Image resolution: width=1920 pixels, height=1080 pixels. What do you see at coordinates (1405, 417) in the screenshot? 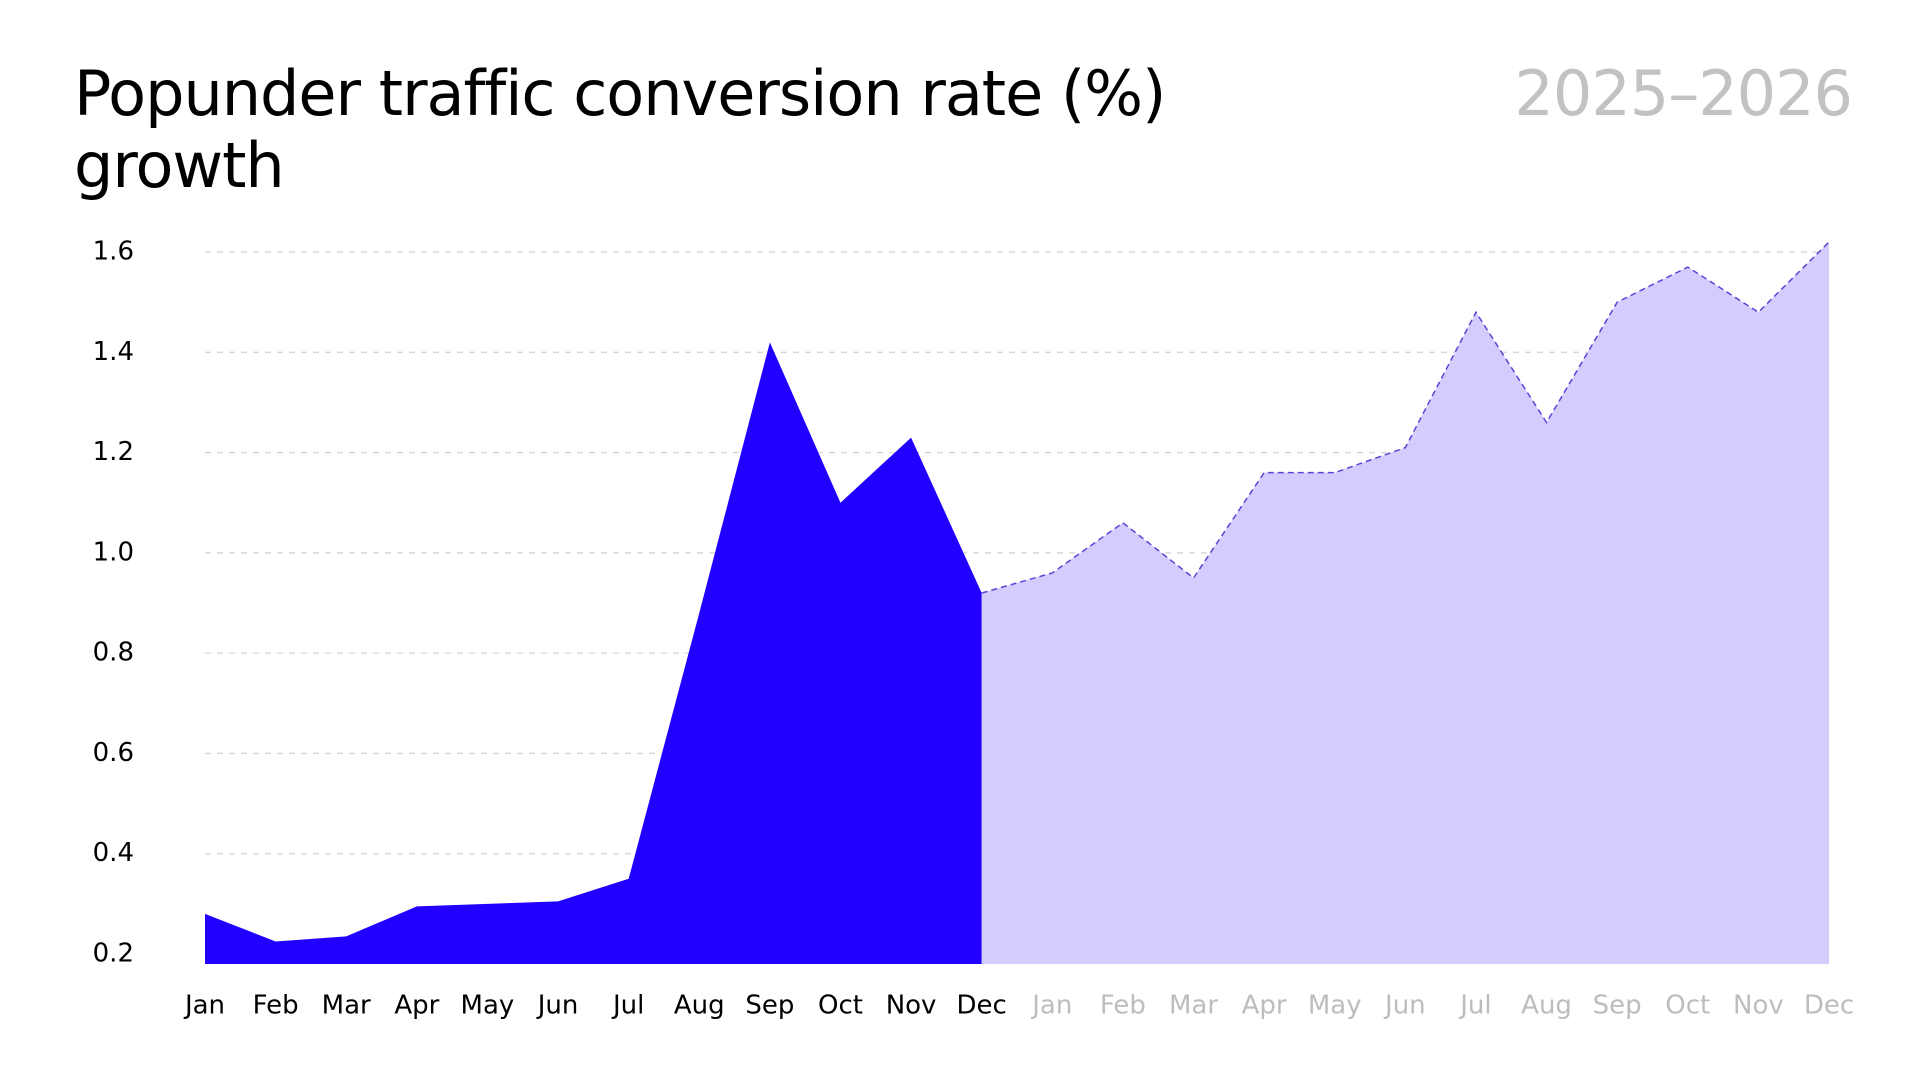
I see `line` at bounding box center [1405, 417].